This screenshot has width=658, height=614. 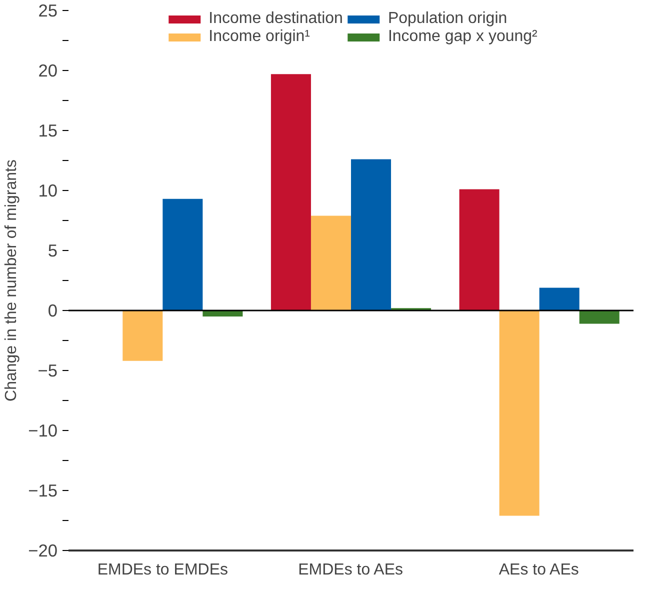 I want to click on x-tick-label: EMDEs to EMDEs, so click(x=162, y=570).